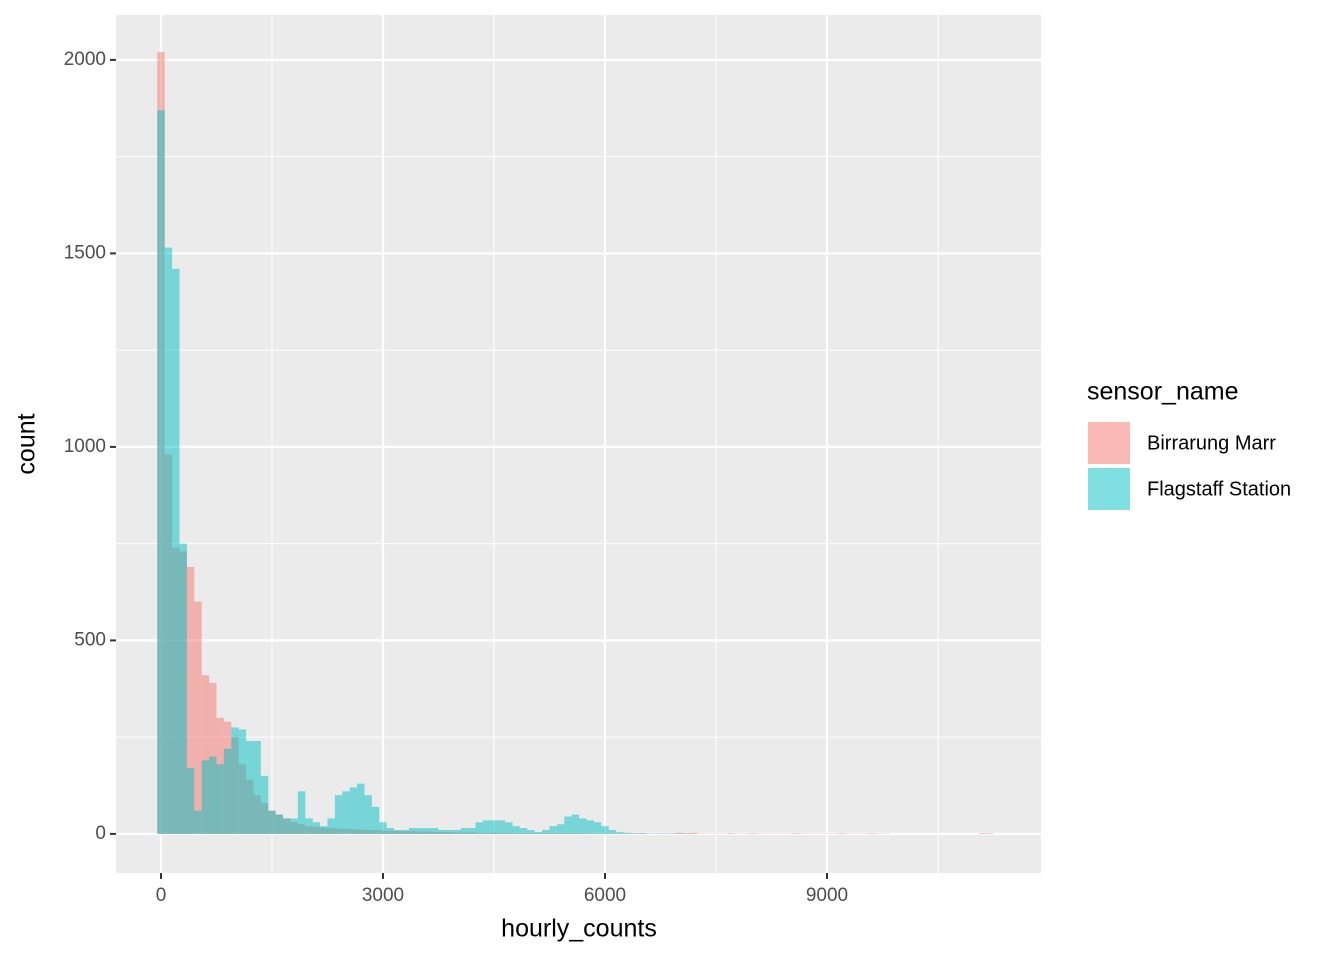 The height and width of the screenshot is (965, 1344). What do you see at coordinates (605, 895) in the screenshot?
I see `x-tick-label: 6000` at bounding box center [605, 895].